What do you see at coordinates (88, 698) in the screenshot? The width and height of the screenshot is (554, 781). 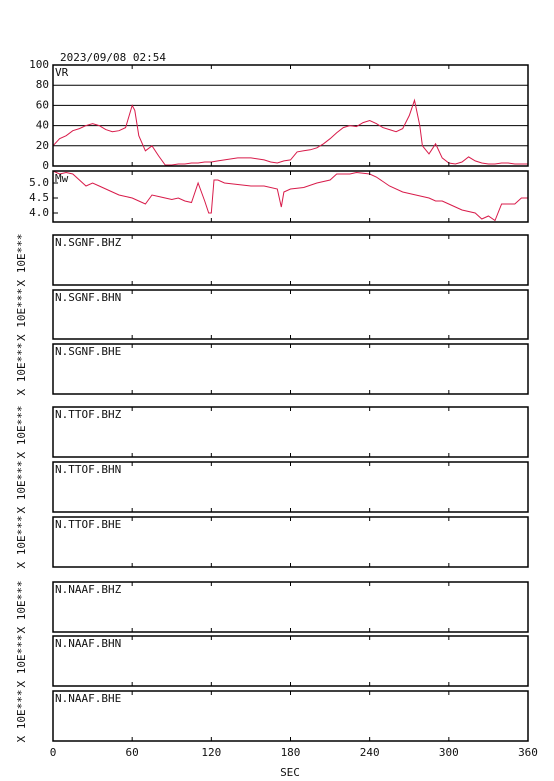 I see `panel-label: N.NAAF.BHE` at bounding box center [88, 698].